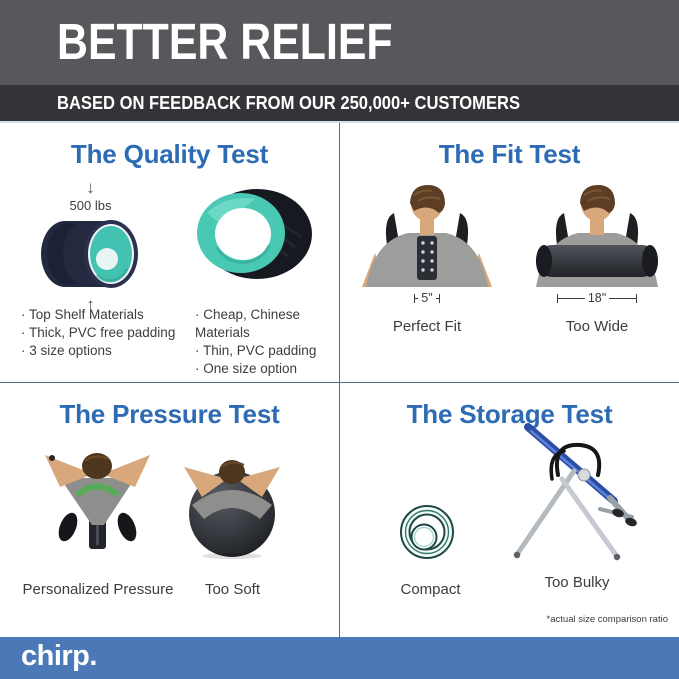  What do you see at coordinates (577, 582) in the screenshot?
I see `too-bulky-caption: Too Bulky` at bounding box center [577, 582].